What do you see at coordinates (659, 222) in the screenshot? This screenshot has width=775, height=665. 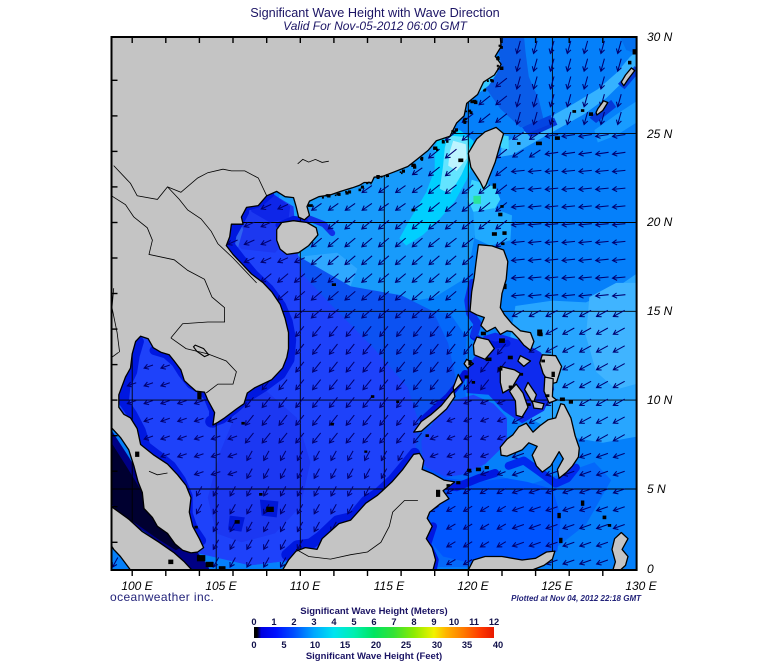 I see `svg-text: 20 N` at bounding box center [659, 222].